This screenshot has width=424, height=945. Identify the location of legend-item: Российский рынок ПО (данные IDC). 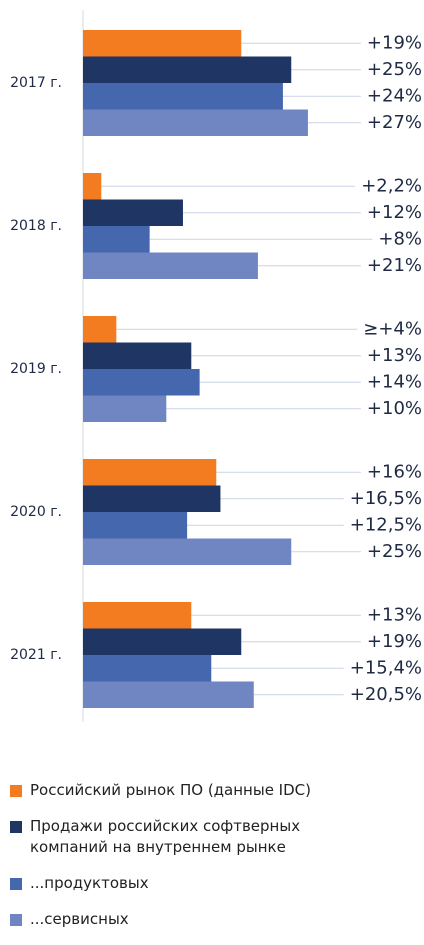
(165, 790).